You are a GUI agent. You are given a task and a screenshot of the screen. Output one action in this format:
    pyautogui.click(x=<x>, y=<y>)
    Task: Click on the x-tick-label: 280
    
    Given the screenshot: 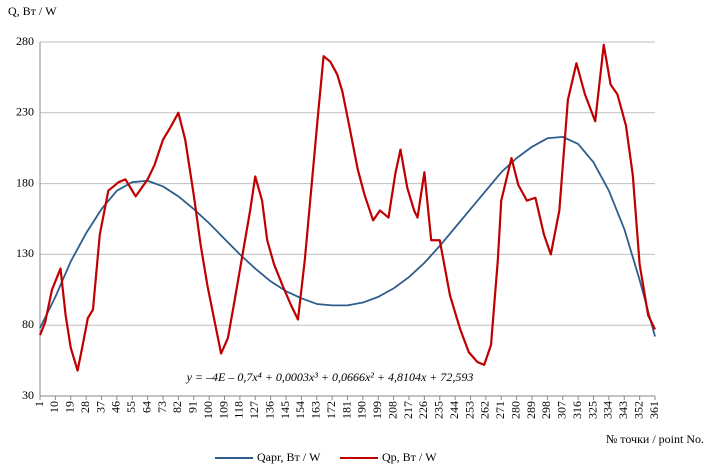 What is the action you would take?
    pyautogui.click(x=515, y=410)
    